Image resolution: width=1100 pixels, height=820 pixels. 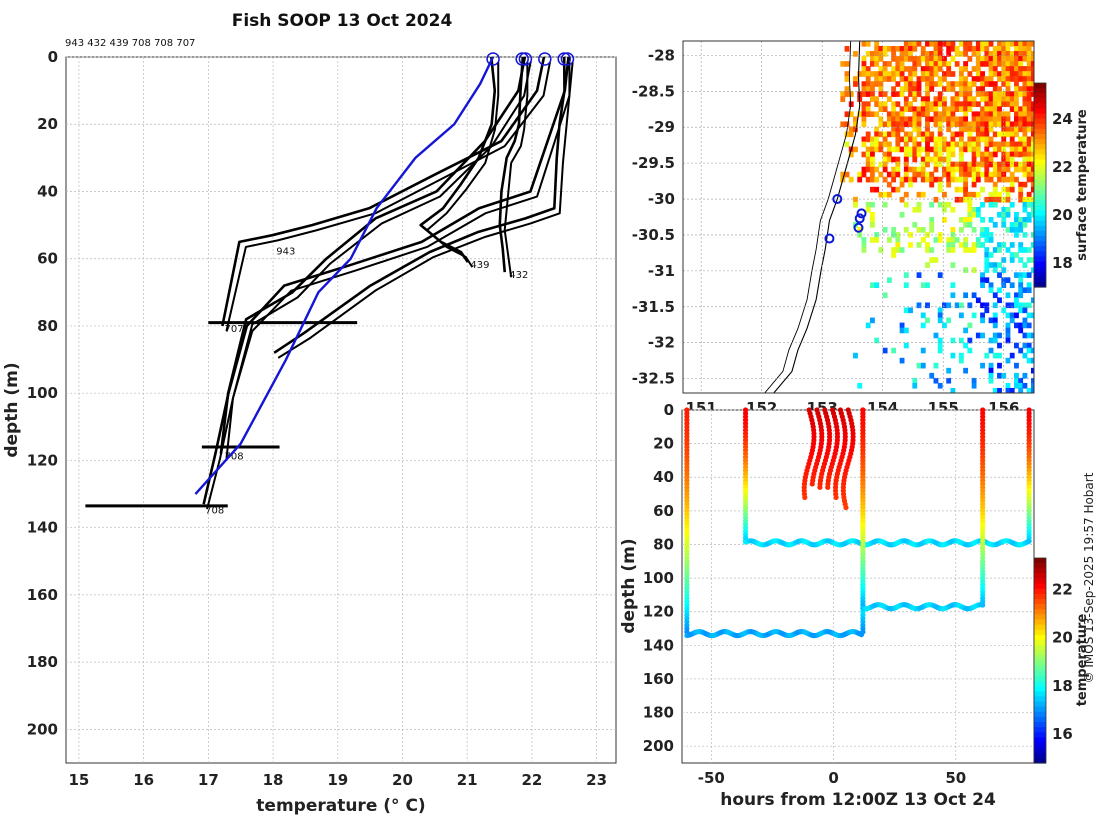 I want to click on profile-surface-marker, so click(x=564, y=59).